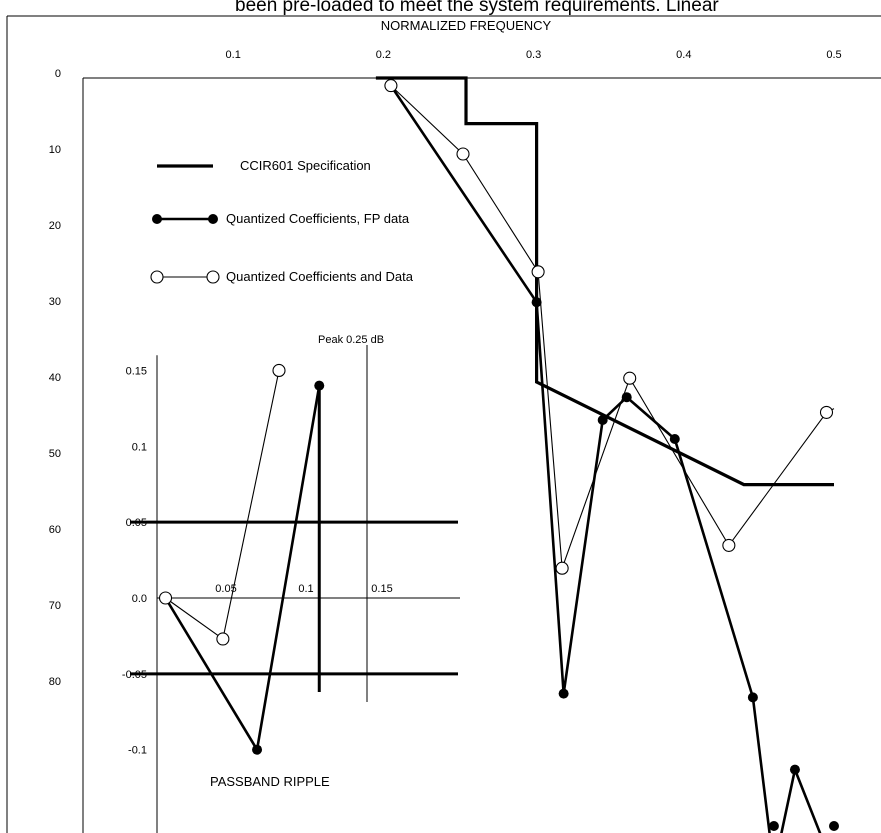 The height and width of the screenshot is (833, 881). Describe the element at coordinates (55, 606) in the screenshot. I see `main-y-tick-label: 70` at that location.